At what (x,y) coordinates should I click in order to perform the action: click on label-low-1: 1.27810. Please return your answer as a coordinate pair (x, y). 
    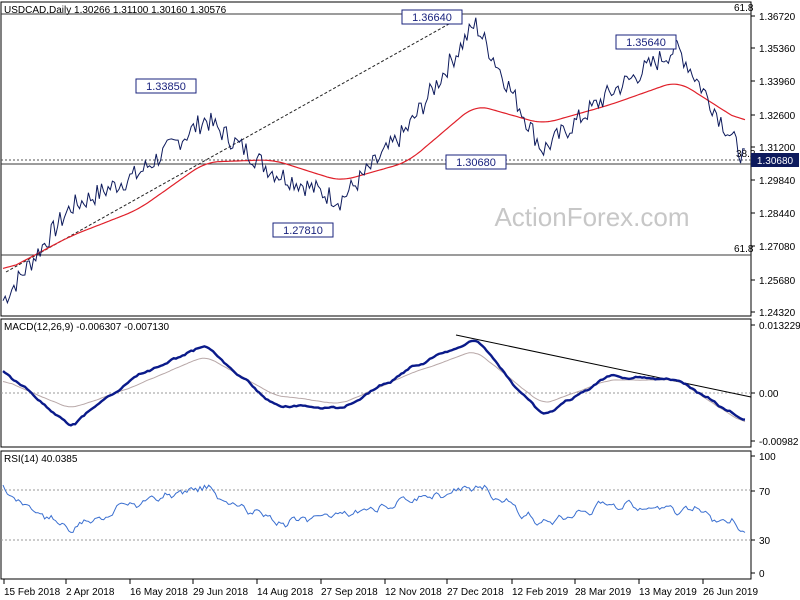
    Looking at the image, I should click on (303, 230).